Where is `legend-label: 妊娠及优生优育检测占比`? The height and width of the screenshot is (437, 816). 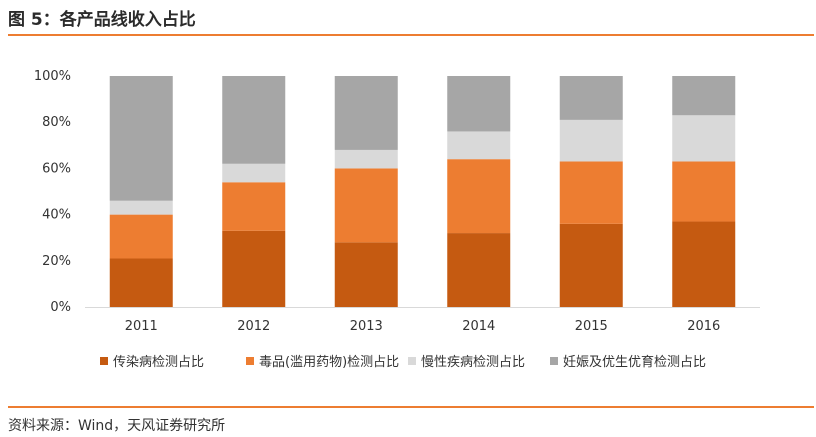 legend-label: 妊娠及优生优育检测占比 is located at coordinates (634, 362).